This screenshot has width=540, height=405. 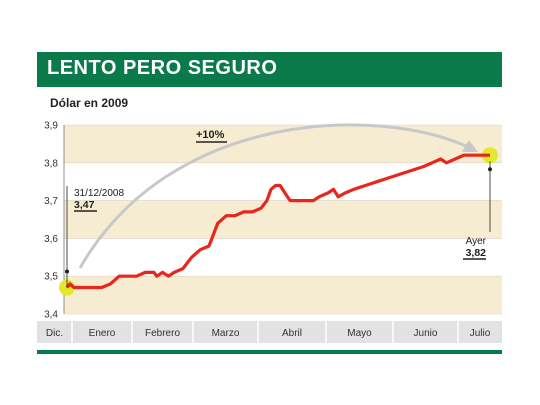 I want to click on month-strip, so click(x=269, y=332).